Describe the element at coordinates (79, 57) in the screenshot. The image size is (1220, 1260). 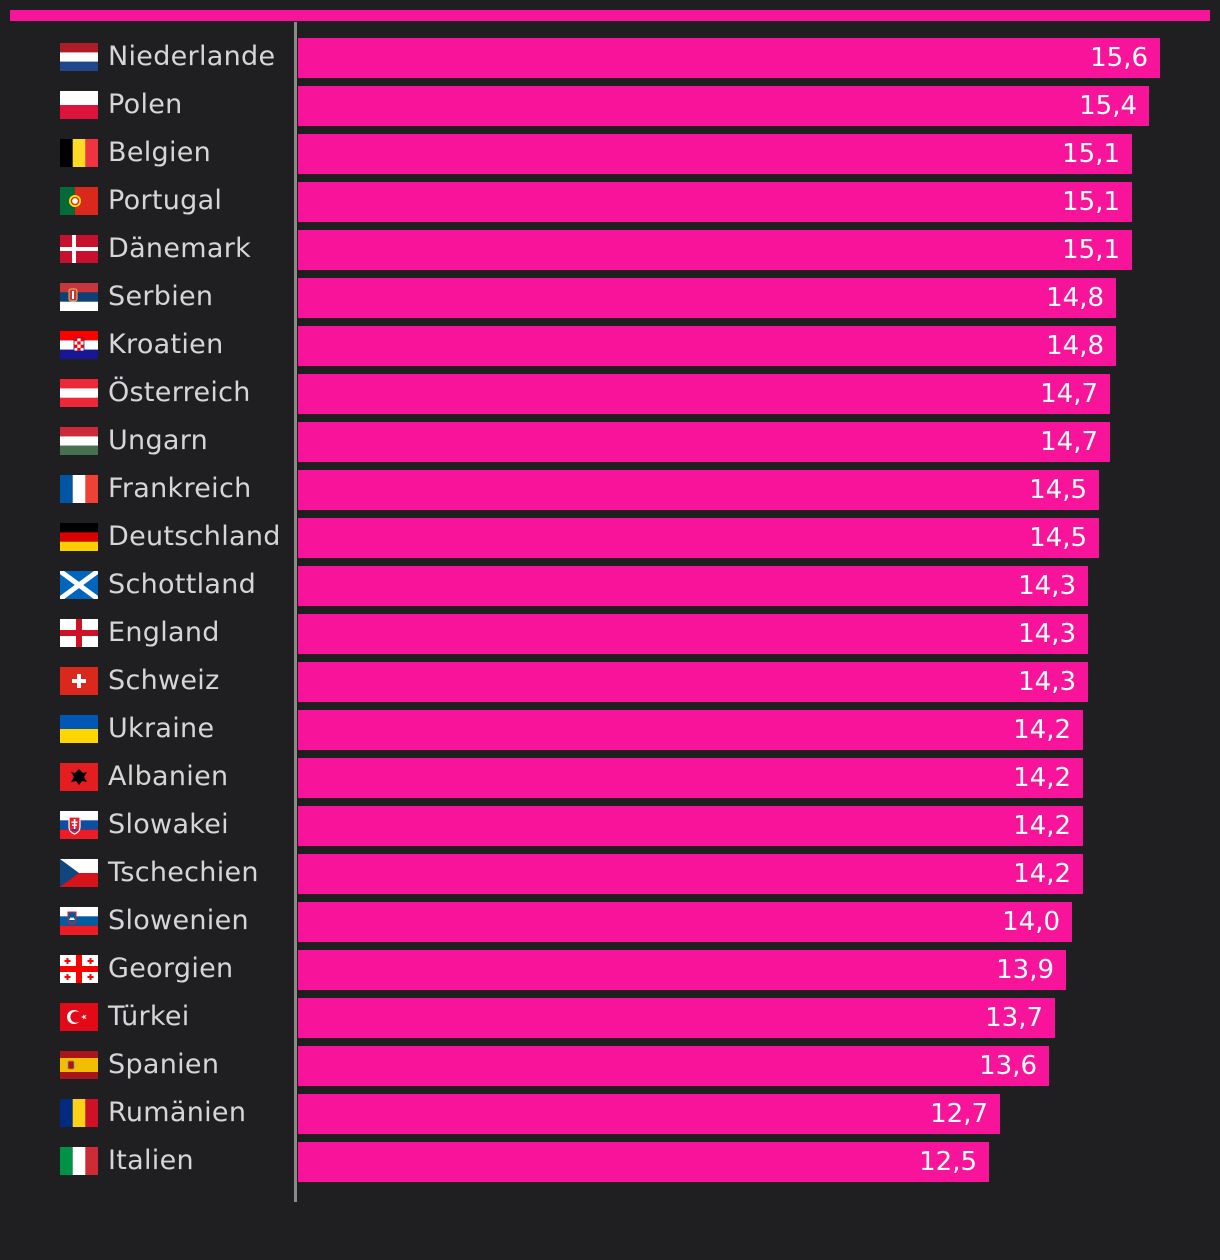
I see `netherlands-flag-icon` at that location.